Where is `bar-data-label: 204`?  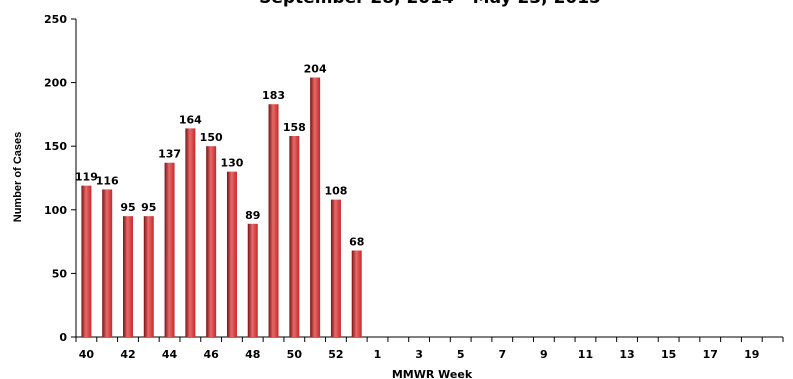
bar-data-label: 204 is located at coordinates (315, 69).